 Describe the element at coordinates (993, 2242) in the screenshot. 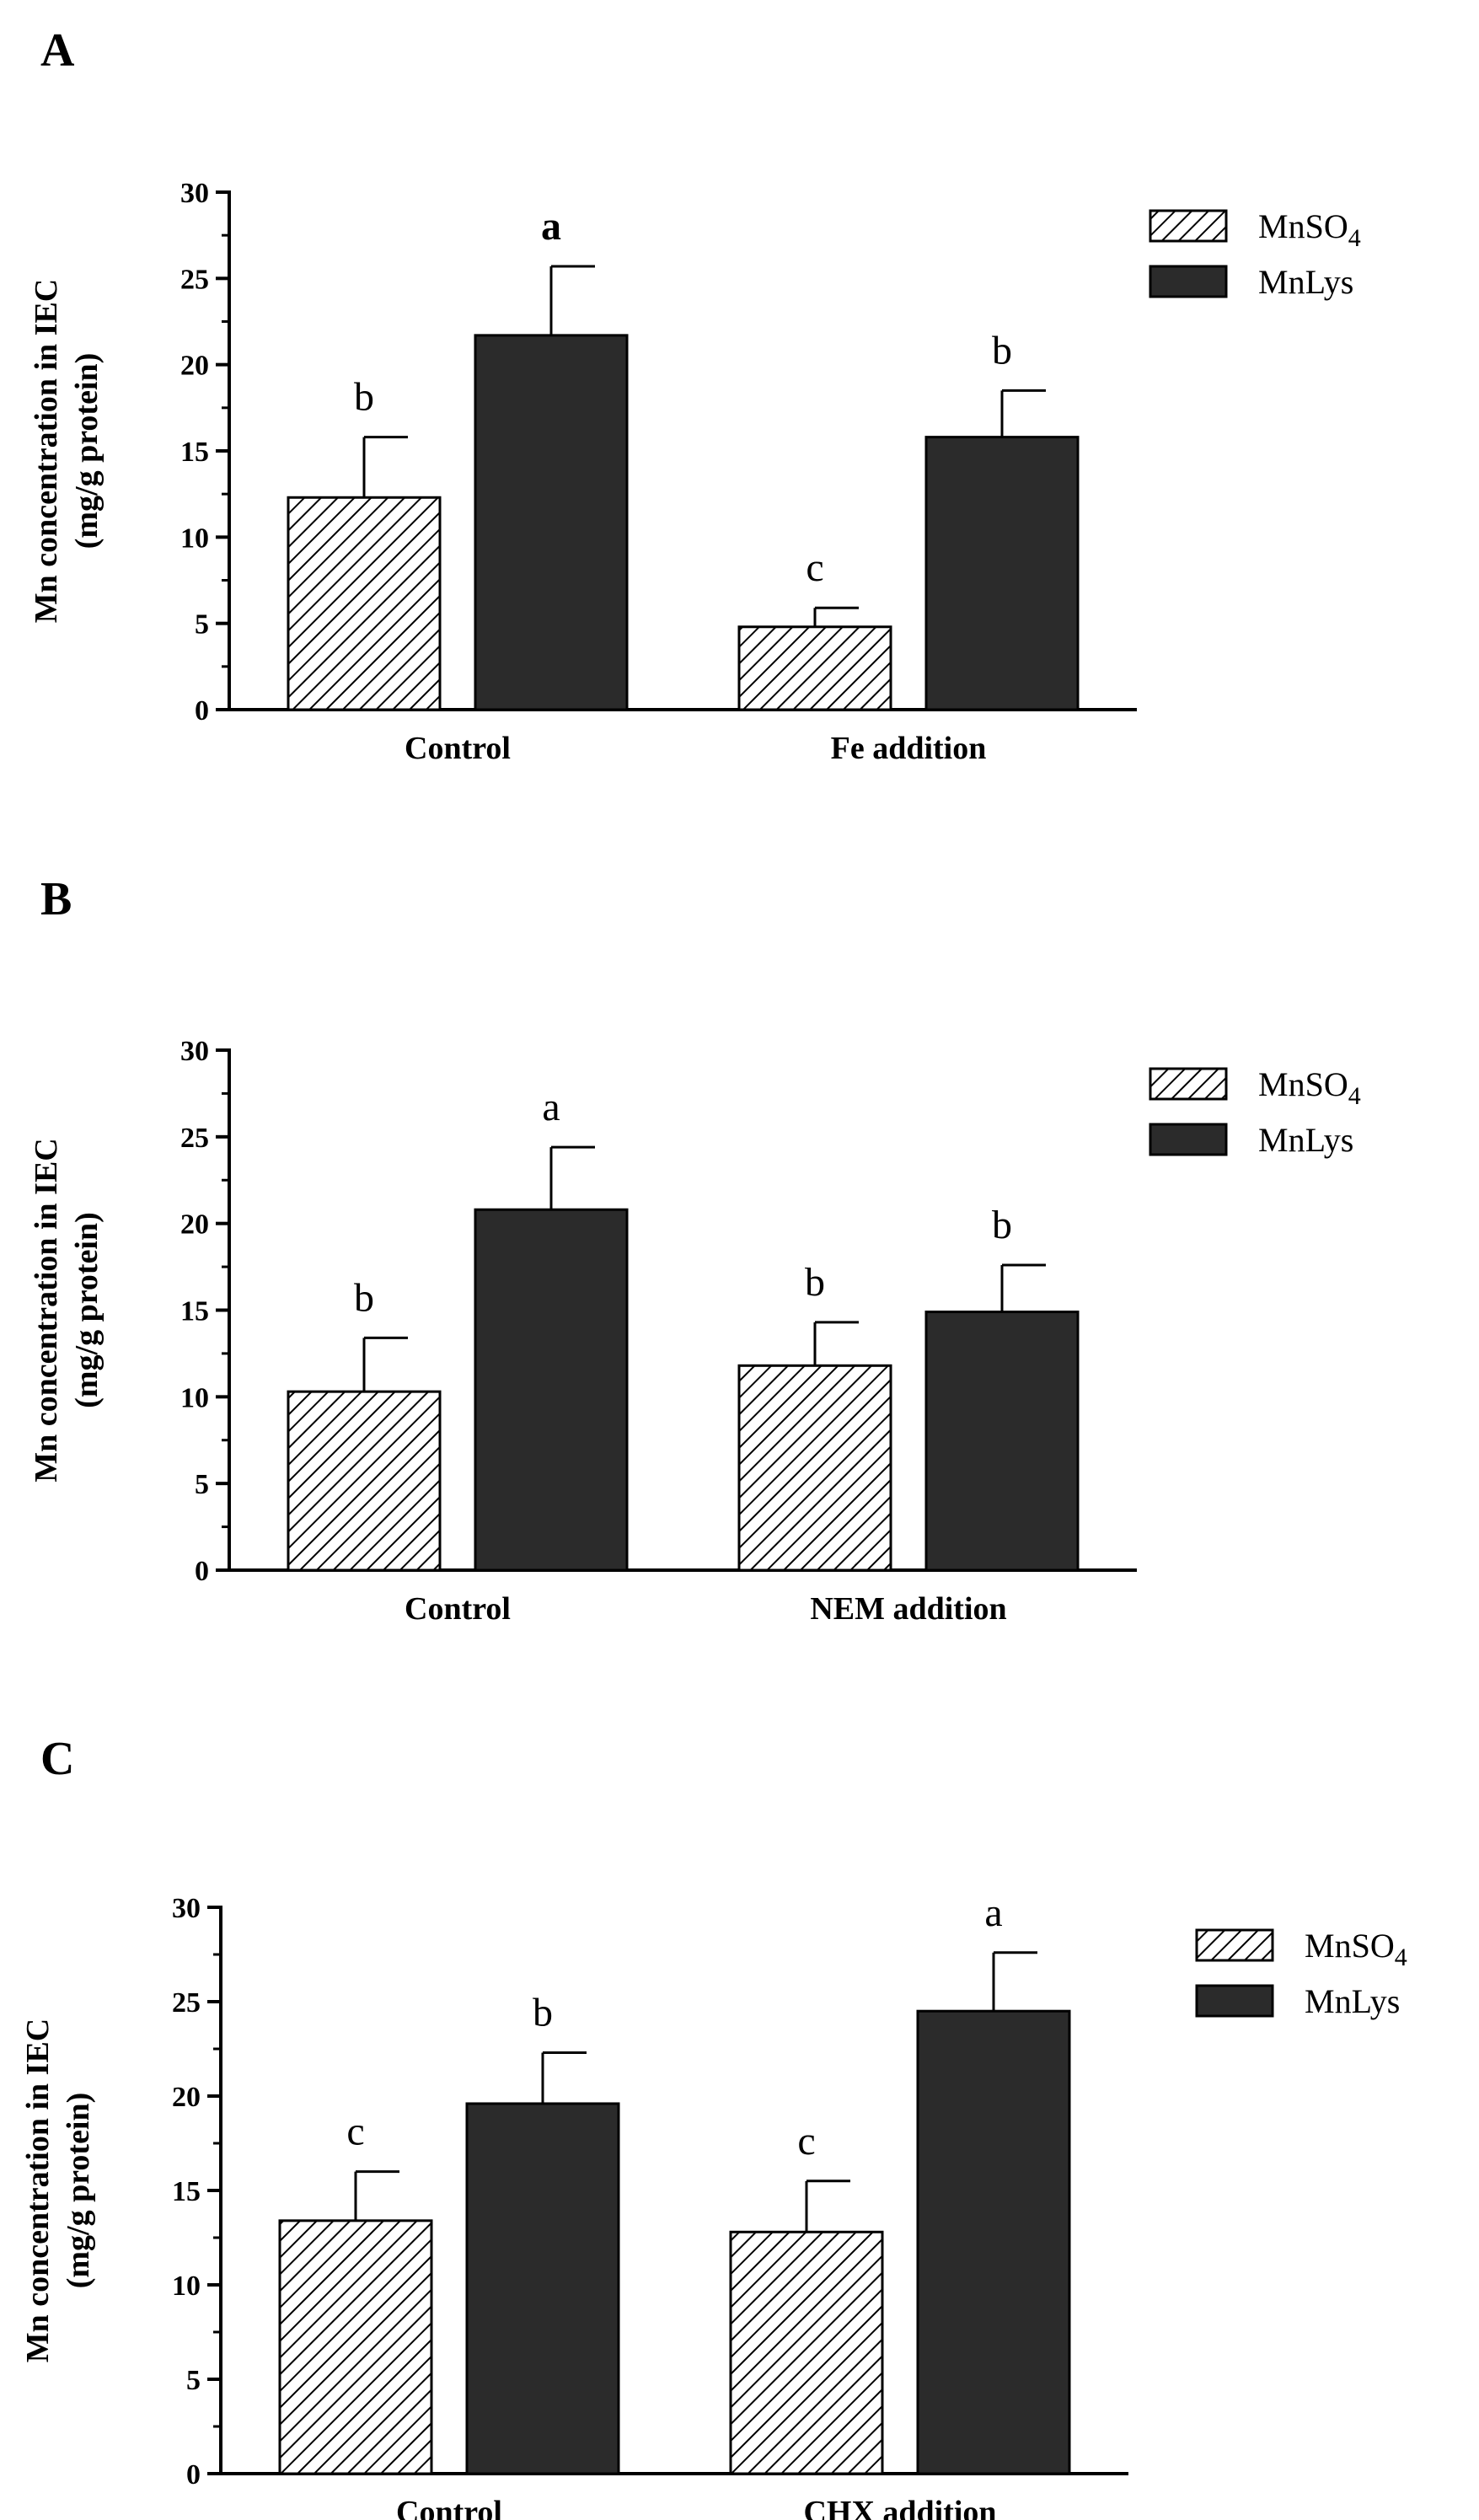

I see `bar-mnlys-chx-addition` at that location.